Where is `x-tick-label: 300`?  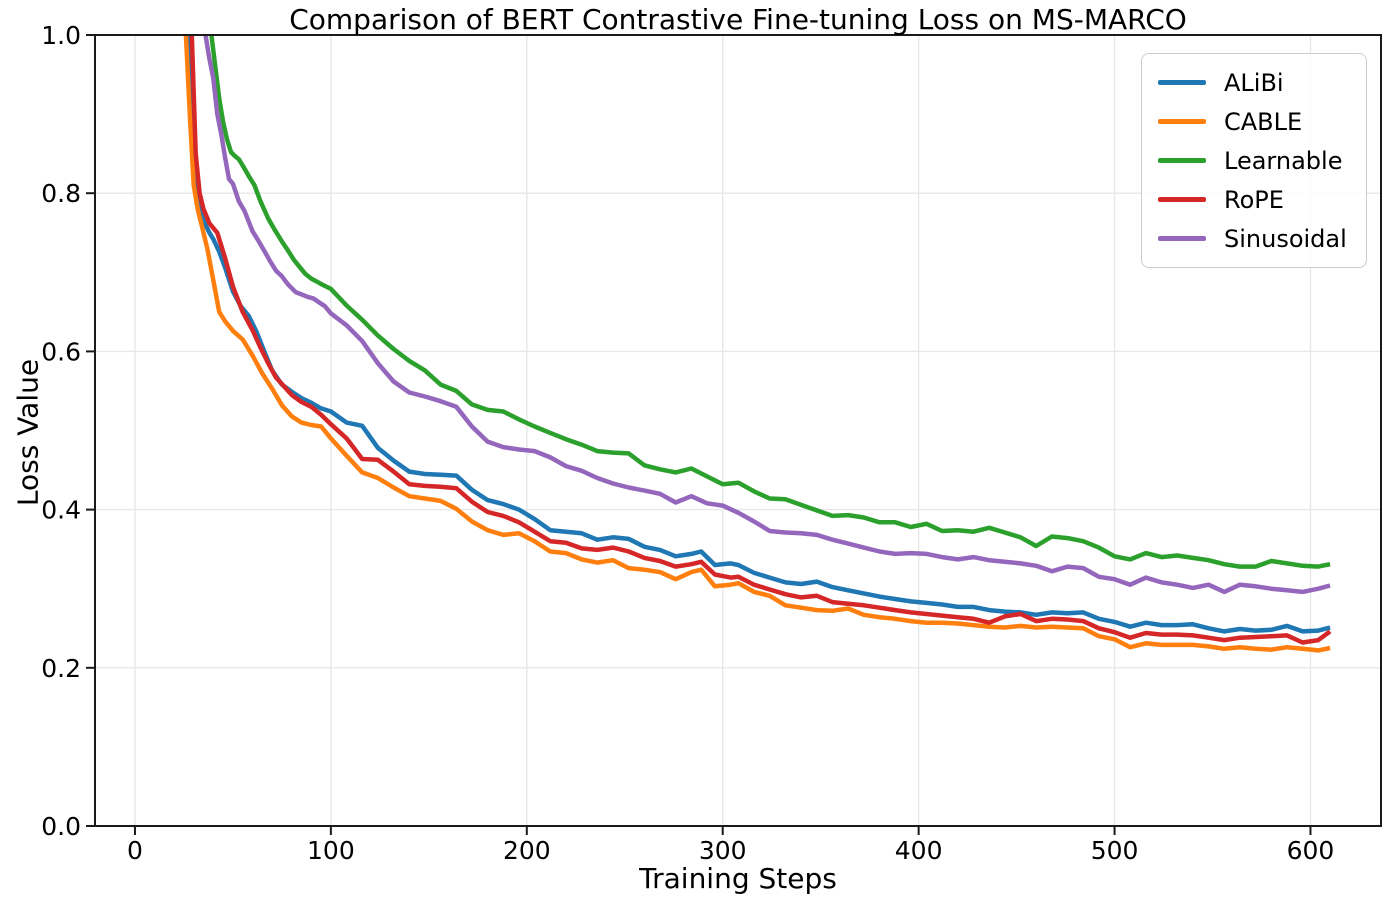
x-tick-label: 300 is located at coordinates (723, 850).